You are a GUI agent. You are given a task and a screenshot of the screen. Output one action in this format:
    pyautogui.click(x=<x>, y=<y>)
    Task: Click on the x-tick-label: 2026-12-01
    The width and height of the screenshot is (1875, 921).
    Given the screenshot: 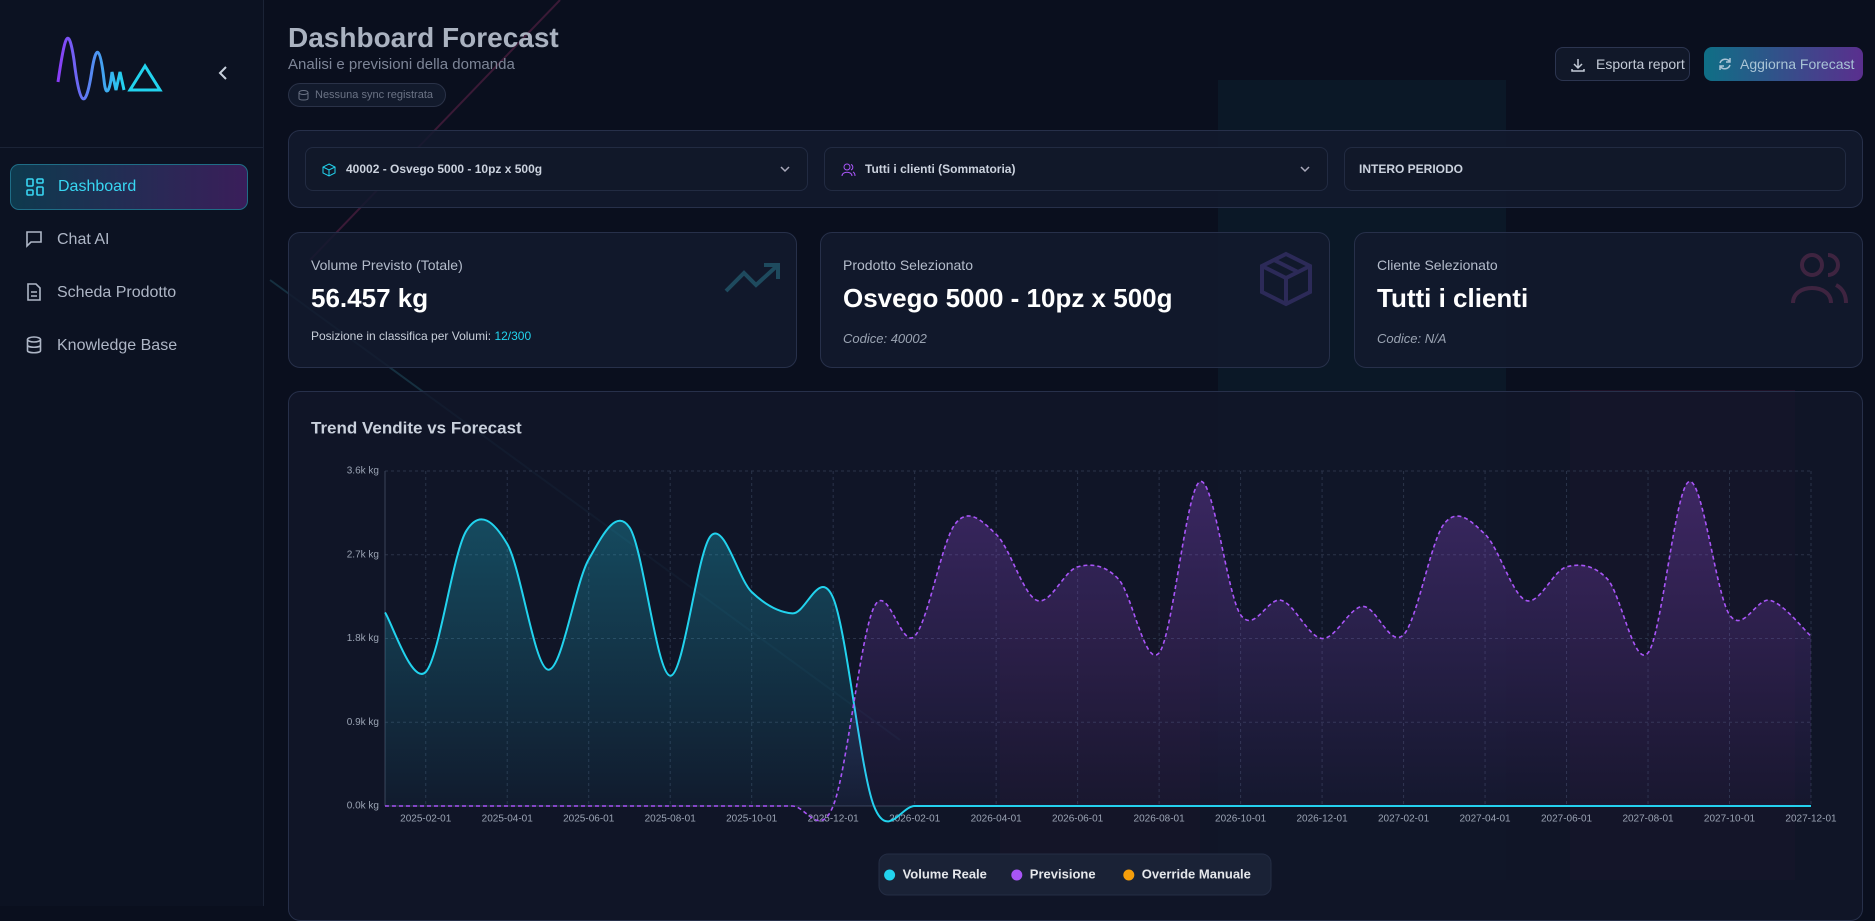 What is the action you would take?
    pyautogui.click(x=1323, y=819)
    